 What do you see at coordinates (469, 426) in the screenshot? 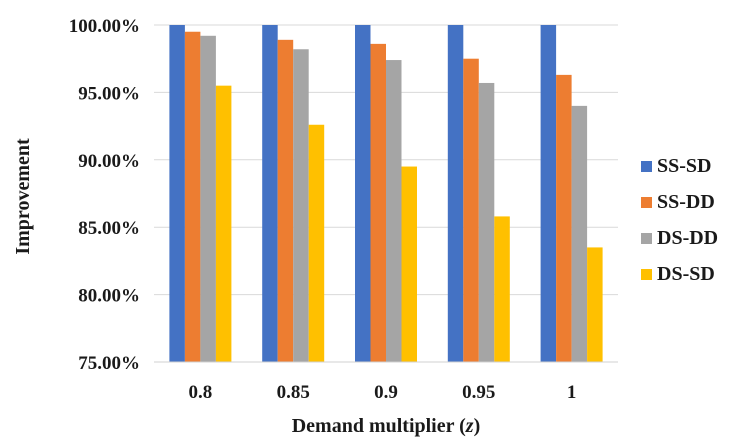
I see `x-axis-label-var: z` at bounding box center [469, 426].